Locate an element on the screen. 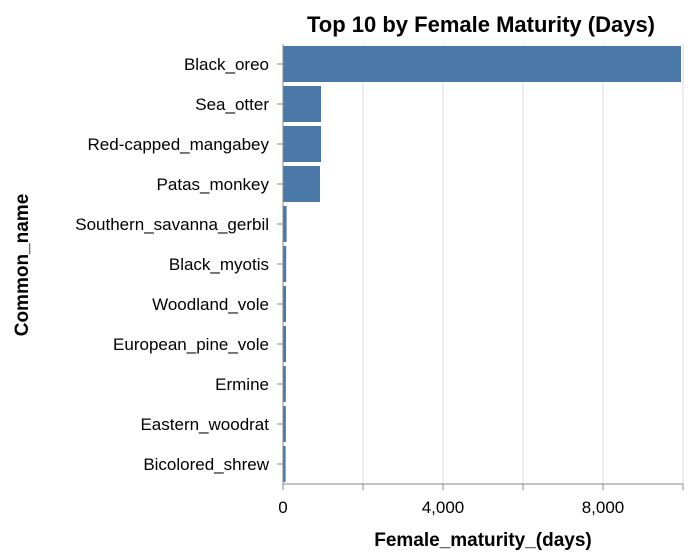  bar-bicolored-shrew is located at coordinates (284, 464).